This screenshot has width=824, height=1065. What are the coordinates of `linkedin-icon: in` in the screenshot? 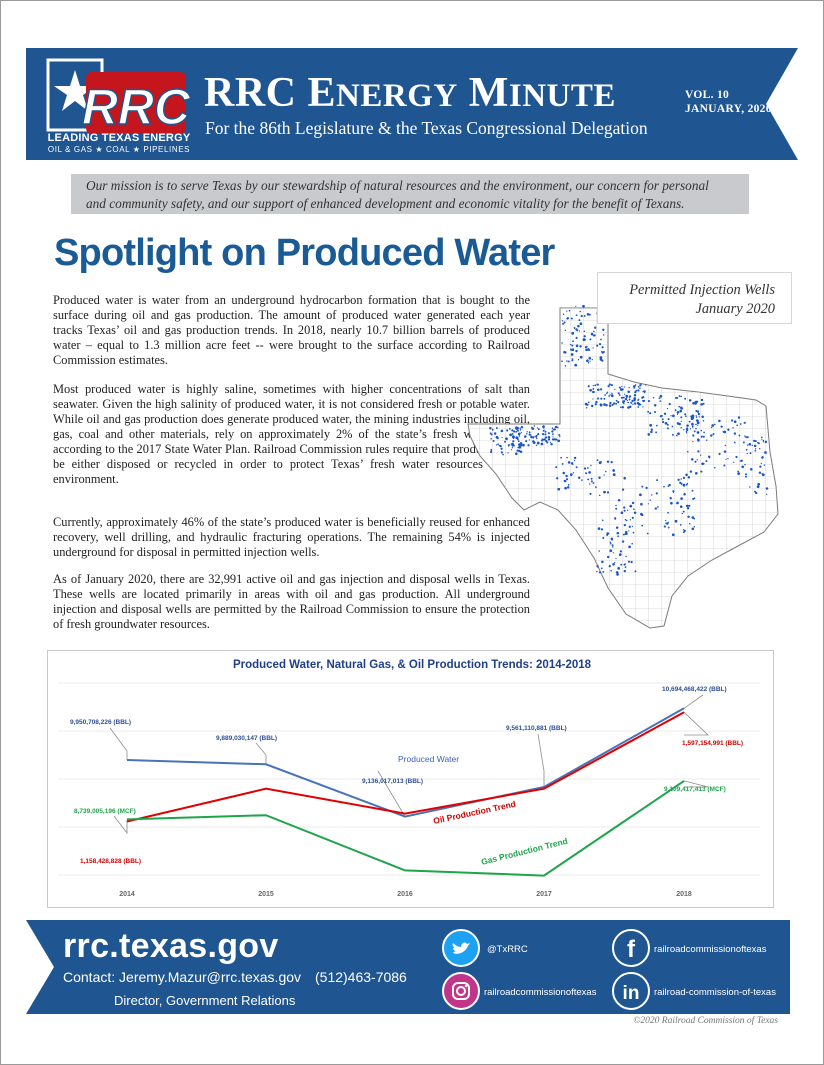 It's located at (631, 991).